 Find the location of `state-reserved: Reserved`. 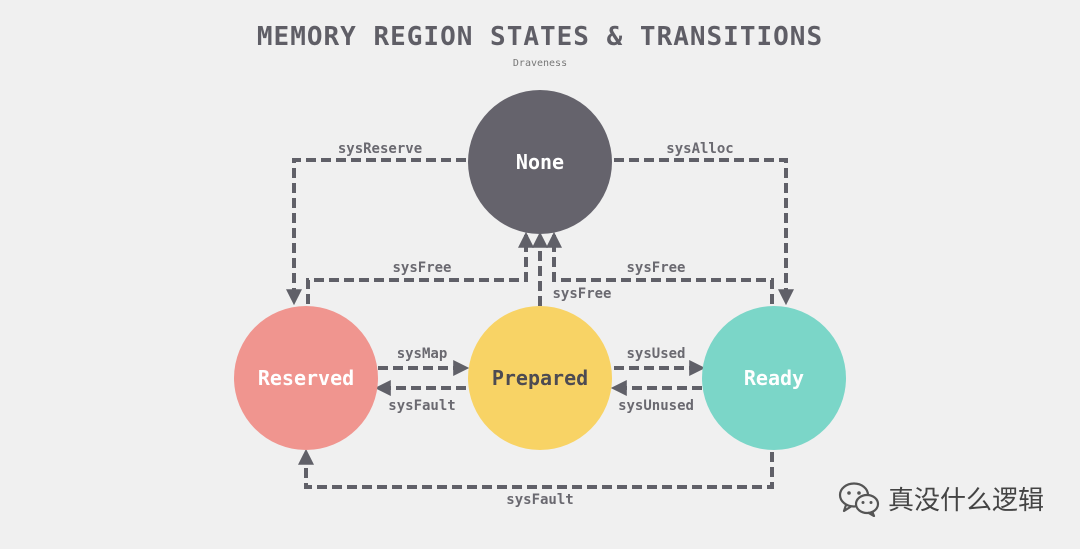

state-reserved: Reserved is located at coordinates (306, 378).